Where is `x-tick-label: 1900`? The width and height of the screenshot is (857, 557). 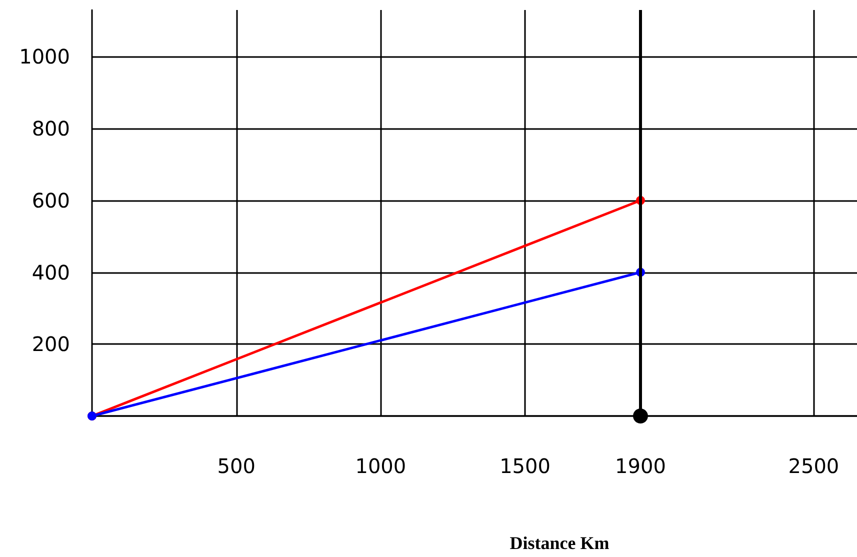 x-tick-label: 1900 is located at coordinates (640, 466).